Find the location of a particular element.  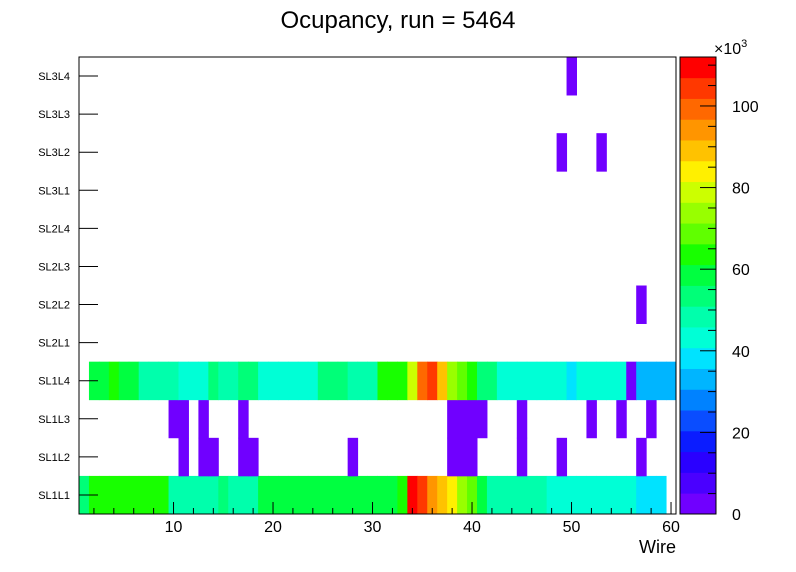

y-category-label: SL2L4 is located at coordinates (54, 229).